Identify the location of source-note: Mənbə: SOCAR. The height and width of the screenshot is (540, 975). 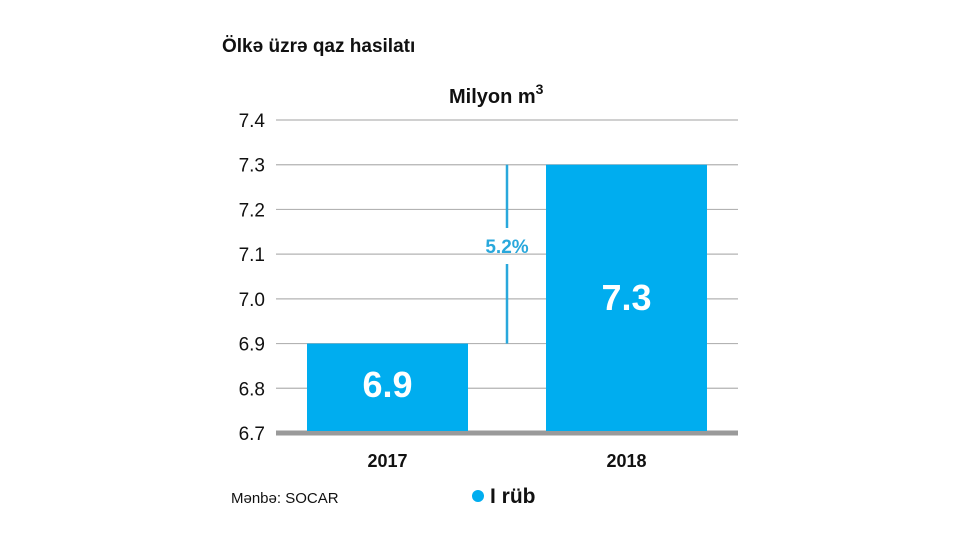
(285, 498).